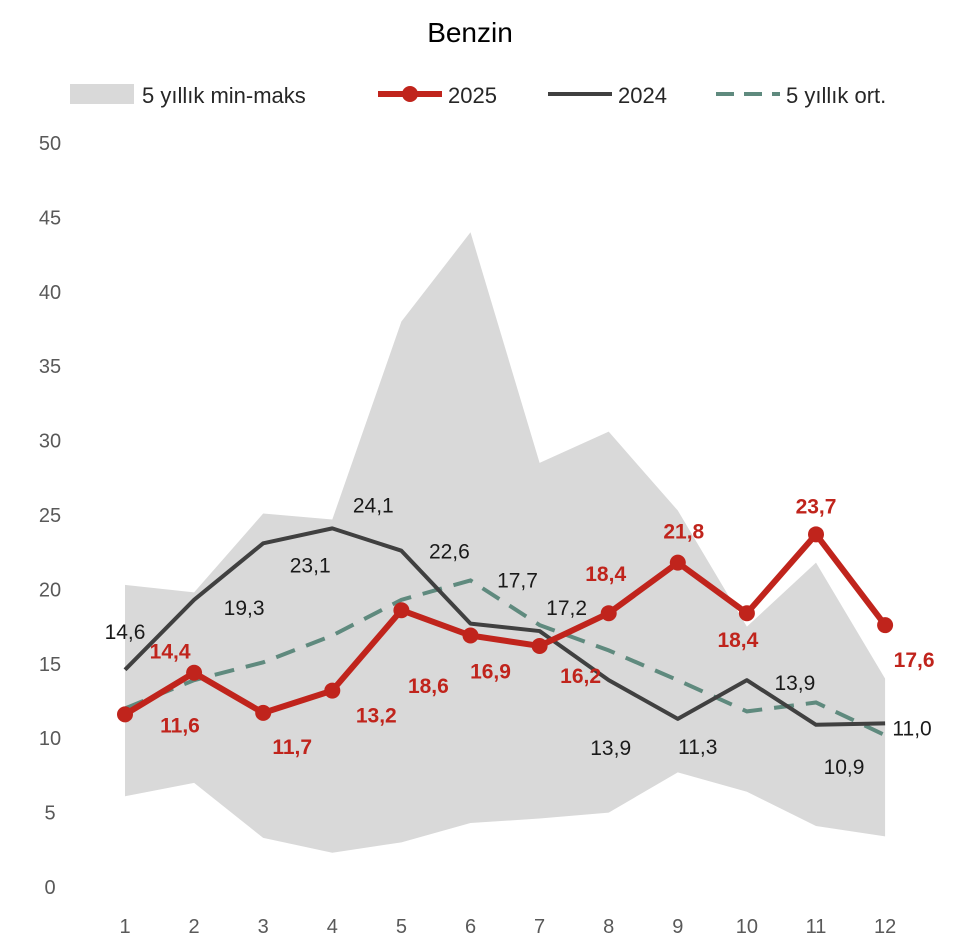 The image size is (960, 949). Describe the element at coordinates (50, 665) in the screenshot. I see `y-tick-label: 15` at that location.